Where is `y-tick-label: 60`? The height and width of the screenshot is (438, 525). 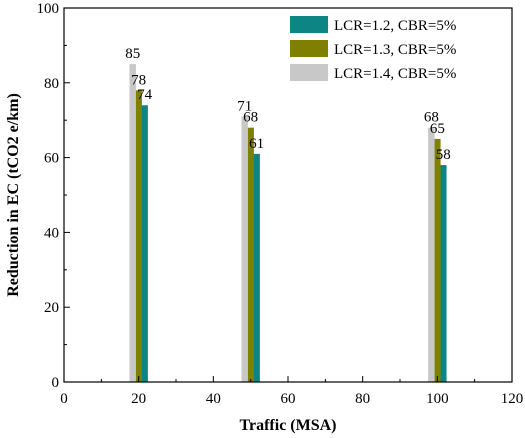
y-tick-label: 60 is located at coordinates (51, 159).